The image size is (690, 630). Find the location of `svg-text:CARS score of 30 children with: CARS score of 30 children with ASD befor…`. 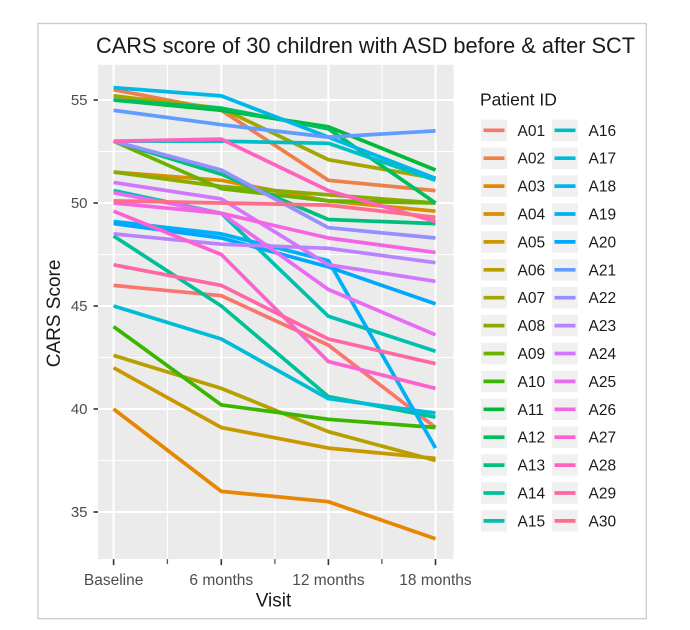

svg-text:CARS score of 30 children with: CARS score of 30 children with ASD befor… is located at coordinates (365, 45).